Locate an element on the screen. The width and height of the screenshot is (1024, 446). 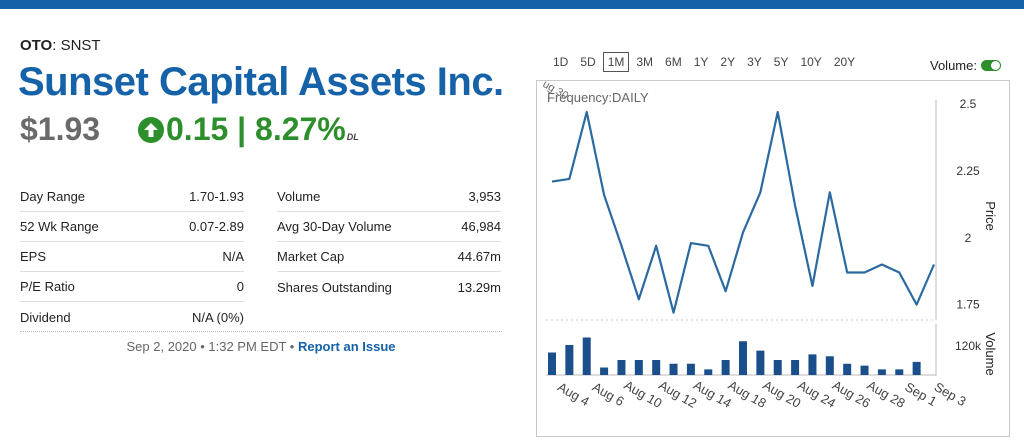
x-tick-label: Aug 18 is located at coordinates (747, 394).